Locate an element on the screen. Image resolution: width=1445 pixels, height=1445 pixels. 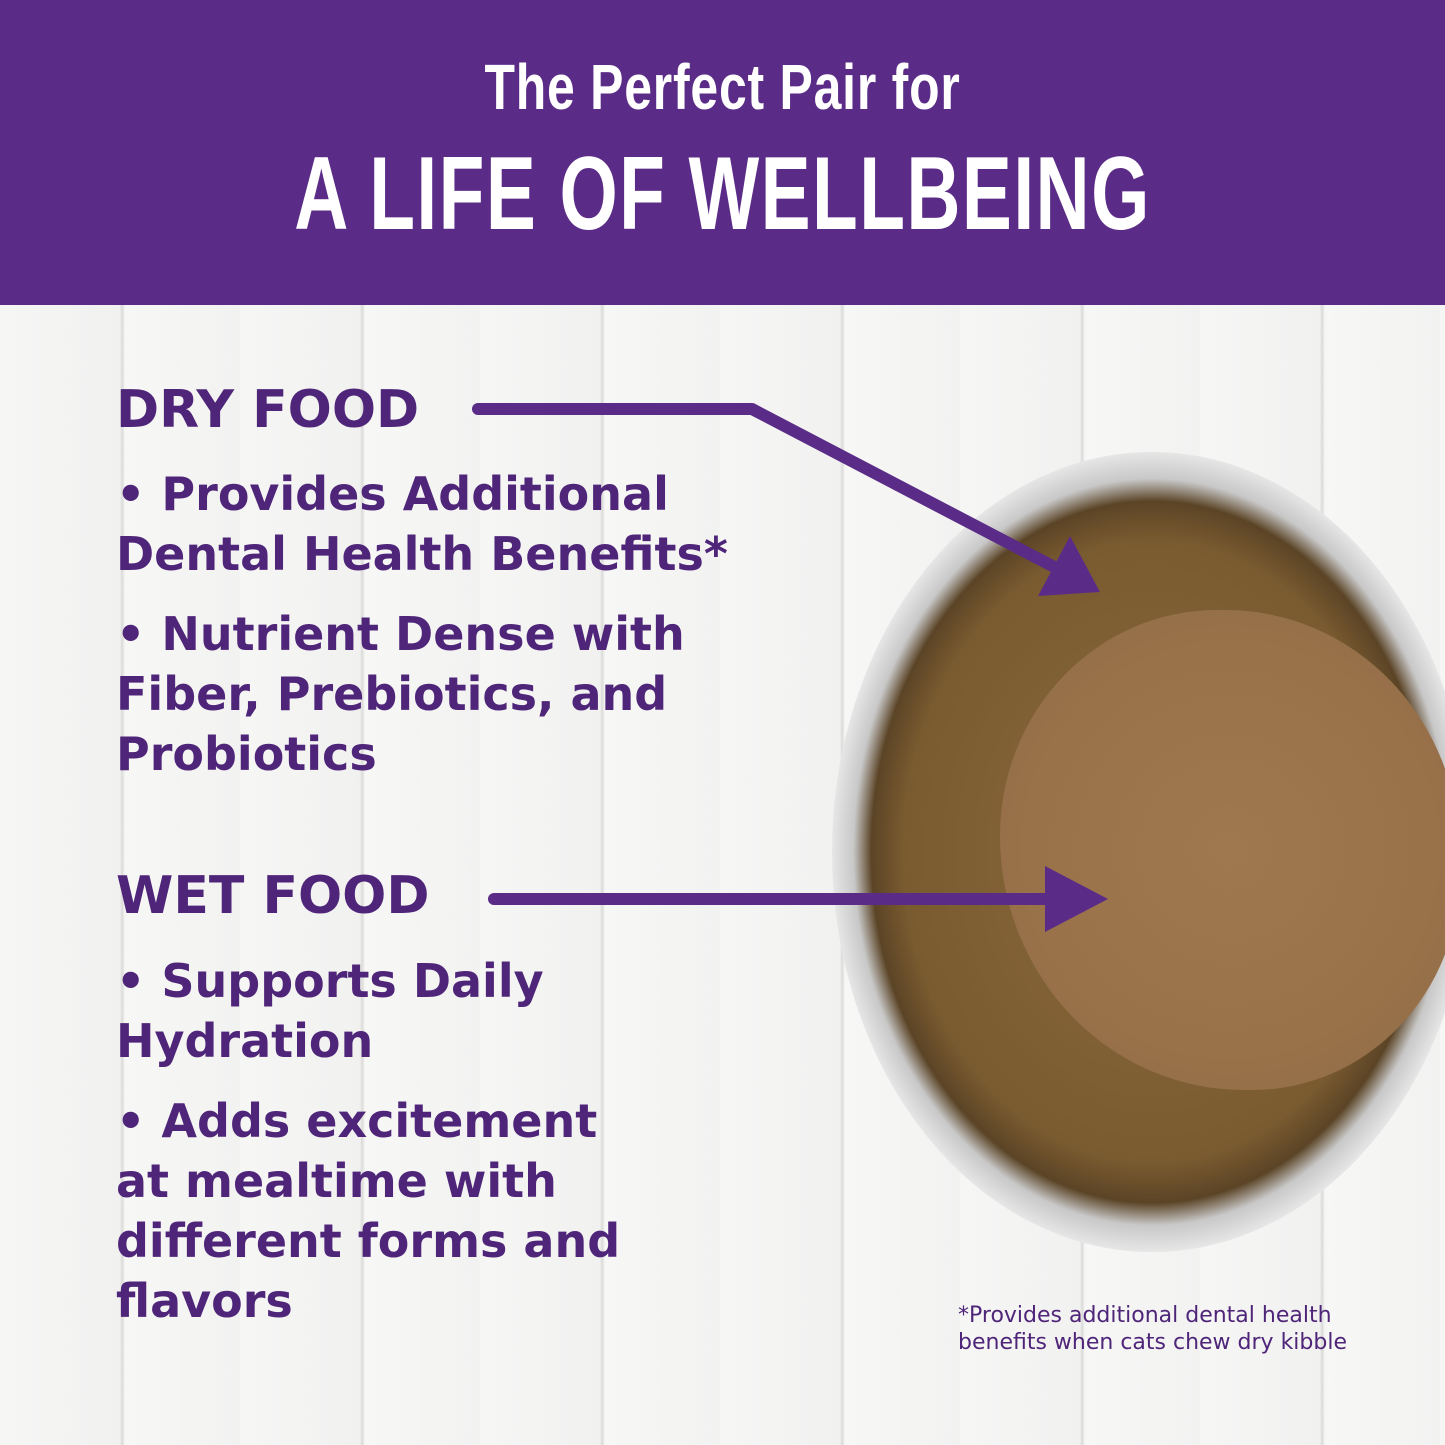
wet-food-bullet: • Supports Daily Hydration is located at coordinates (330, 1011).